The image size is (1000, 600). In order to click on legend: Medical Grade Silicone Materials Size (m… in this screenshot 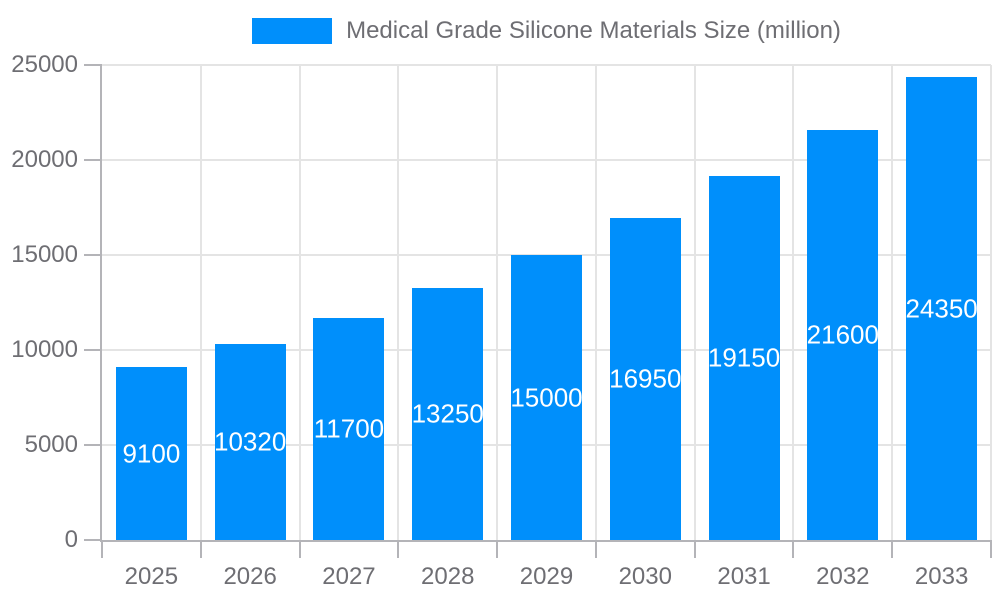, I will do `click(546, 31)`.